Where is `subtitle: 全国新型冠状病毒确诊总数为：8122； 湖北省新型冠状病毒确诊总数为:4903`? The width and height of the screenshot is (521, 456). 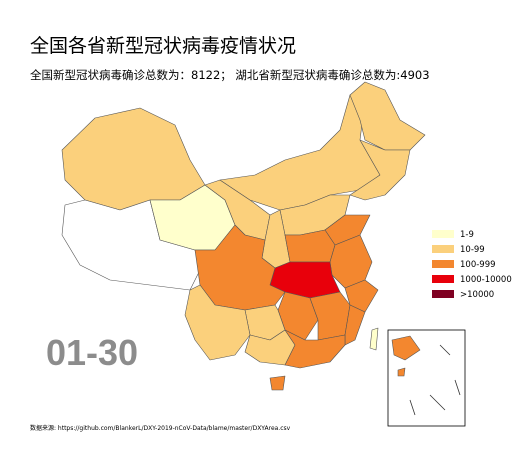
subtitle: 全国新型冠状病毒确诊总数为：8122； 湖北省新型冠状病毒确诊总数为:4903 is located at coordinates (230, 75).